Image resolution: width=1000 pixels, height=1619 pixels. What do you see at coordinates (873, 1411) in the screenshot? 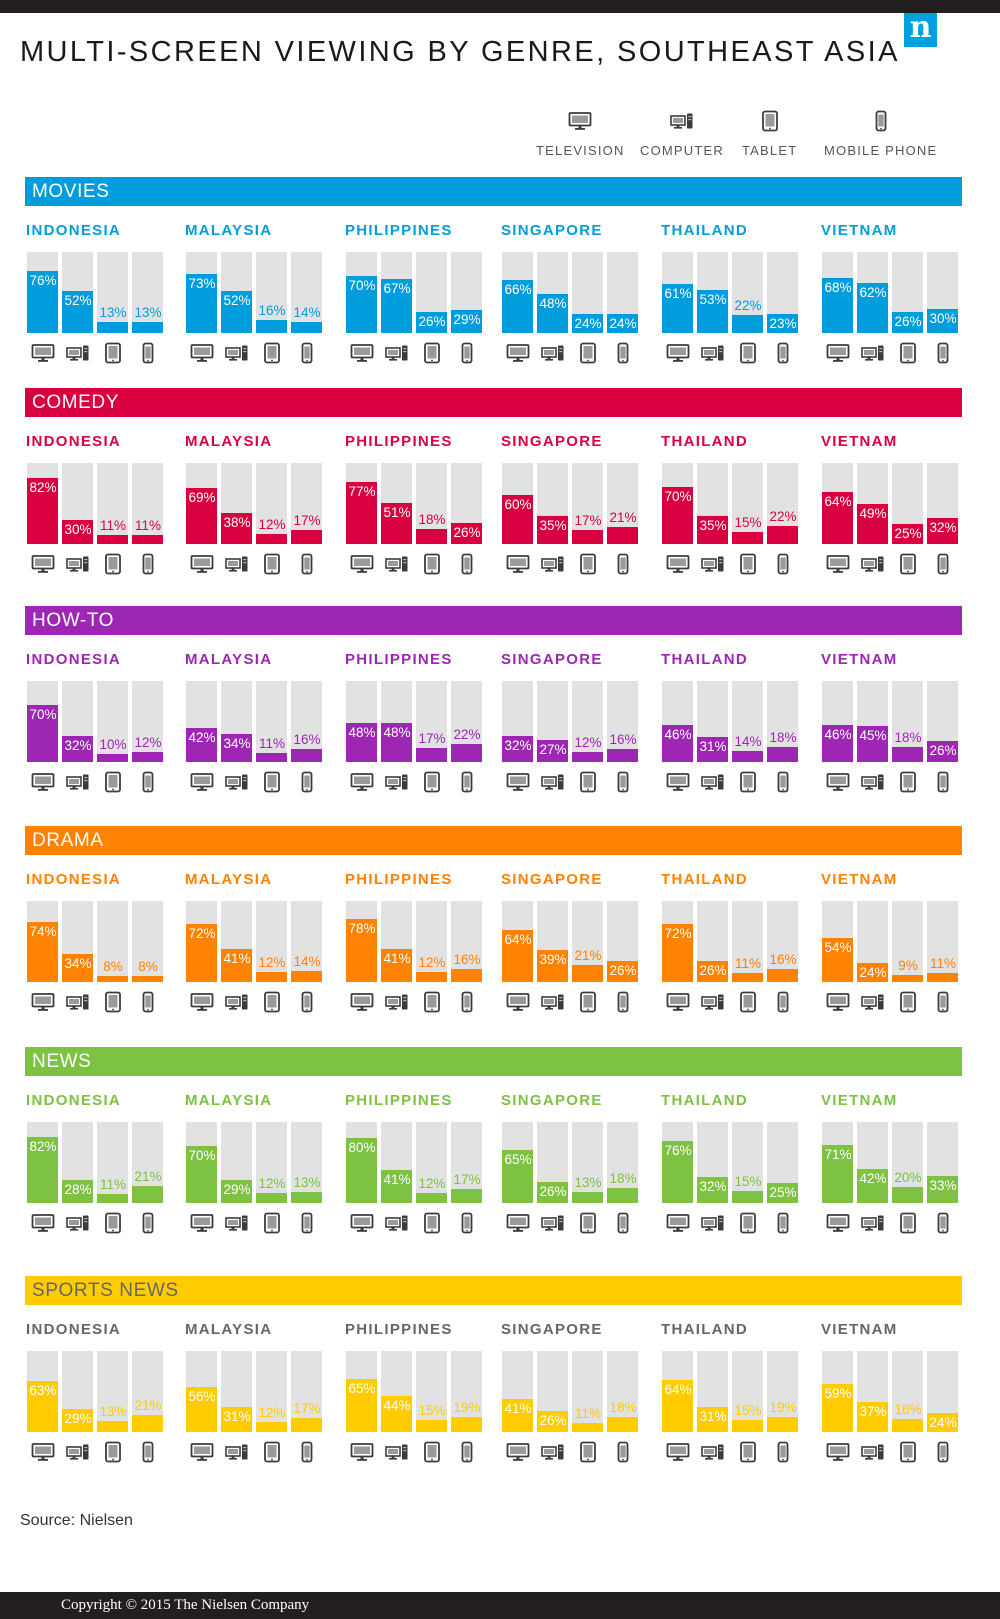
I see `data-label: 37%` at bounding box center [873, 1411].